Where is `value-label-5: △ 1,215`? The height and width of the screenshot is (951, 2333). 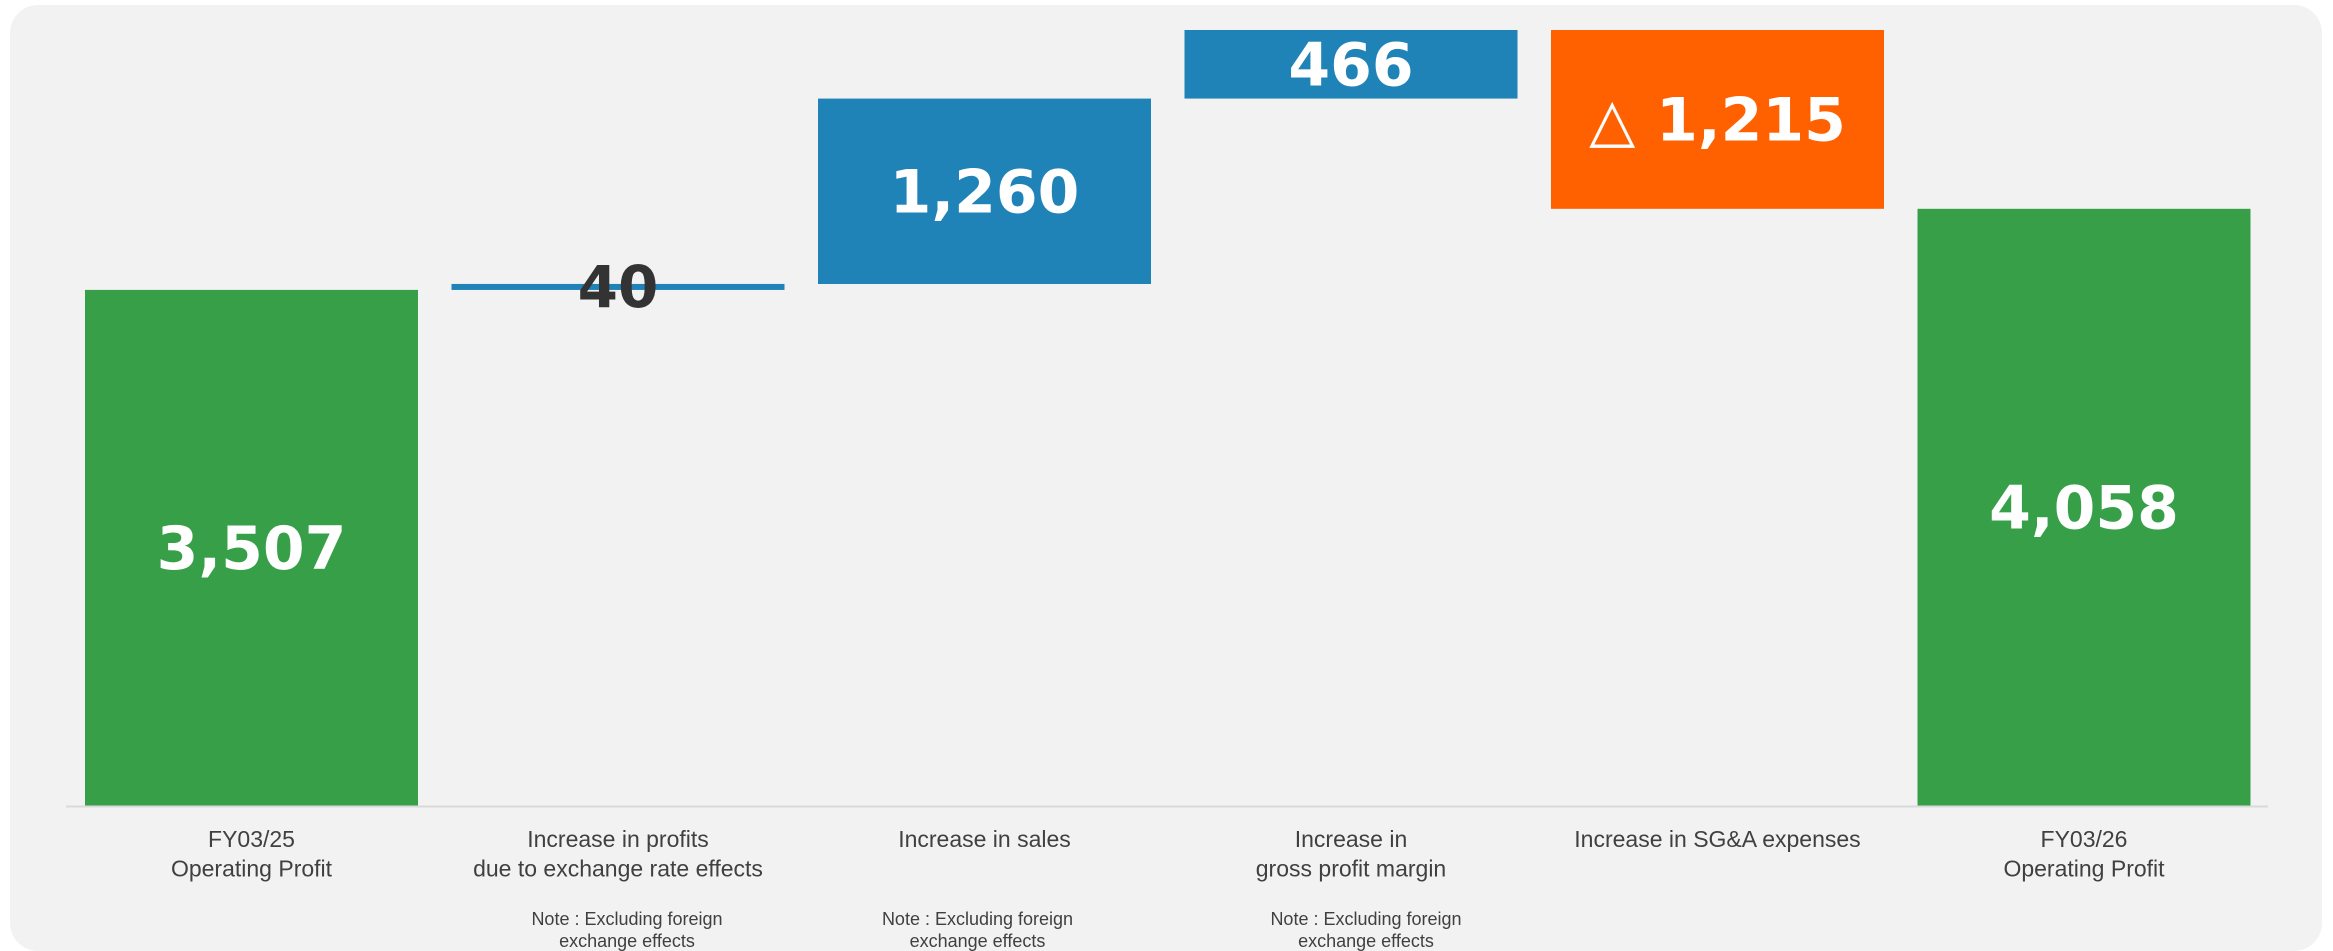 value-label-5: △ 1,215 is located at coordinates (1717, 120).